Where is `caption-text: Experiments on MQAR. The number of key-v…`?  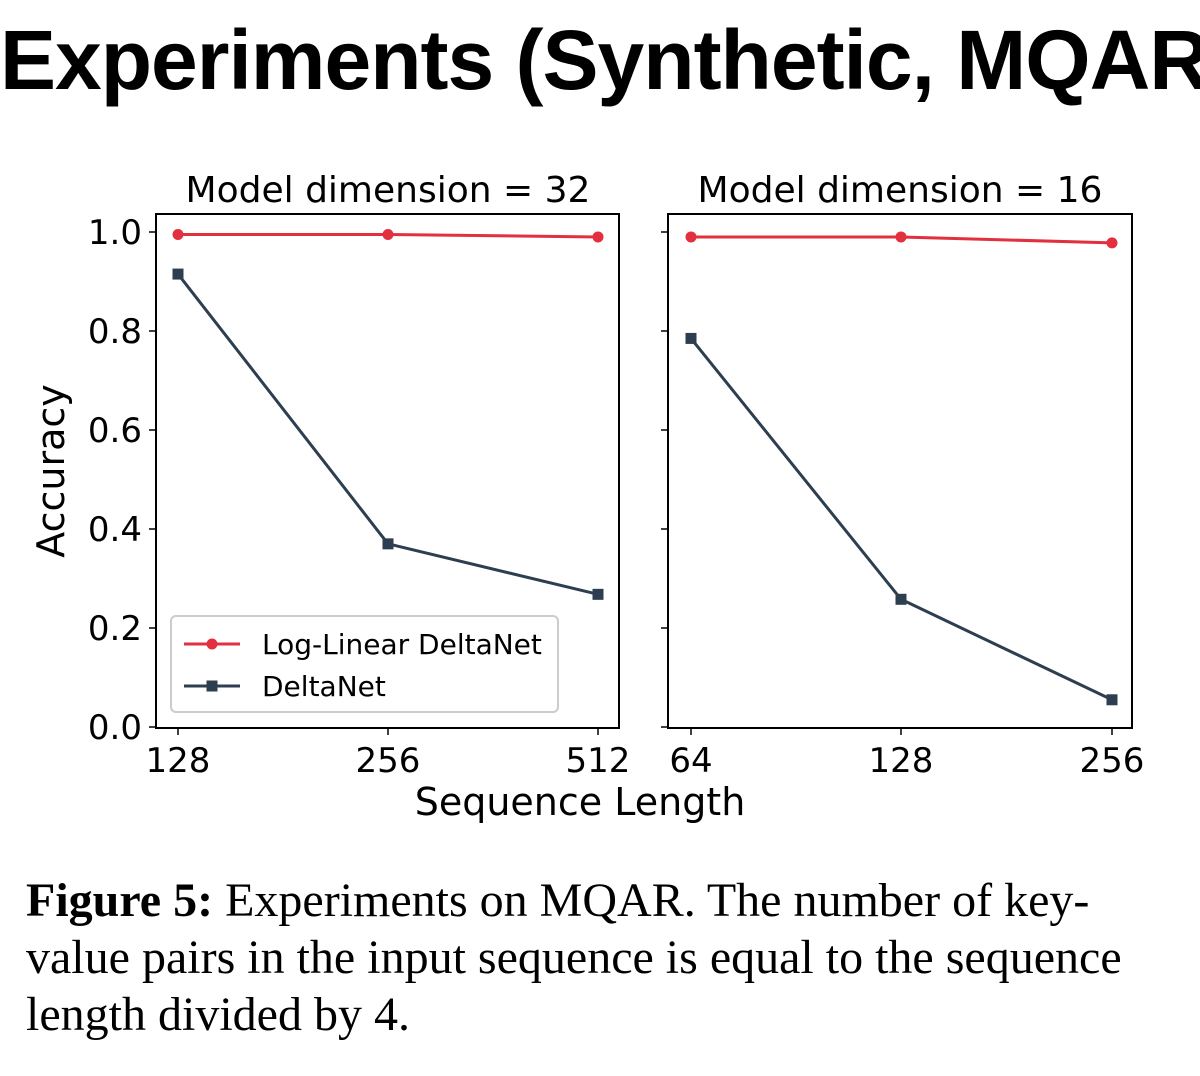 caption-text: Experiments on MQAR. The number of key-v… is located at coordinates (574, 957).